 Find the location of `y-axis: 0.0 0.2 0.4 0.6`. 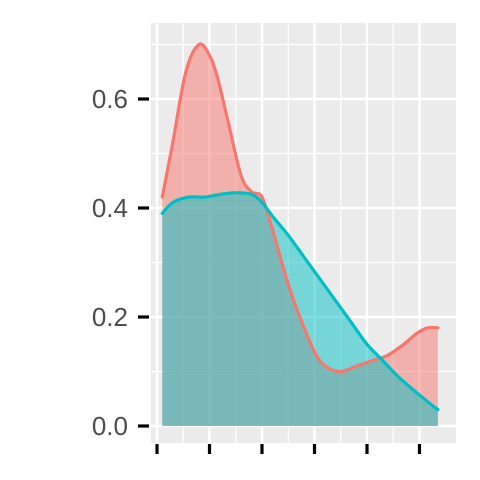

y-axis: 0.0 0.2 0.4 0.6 is located at coordinates (120, 262).